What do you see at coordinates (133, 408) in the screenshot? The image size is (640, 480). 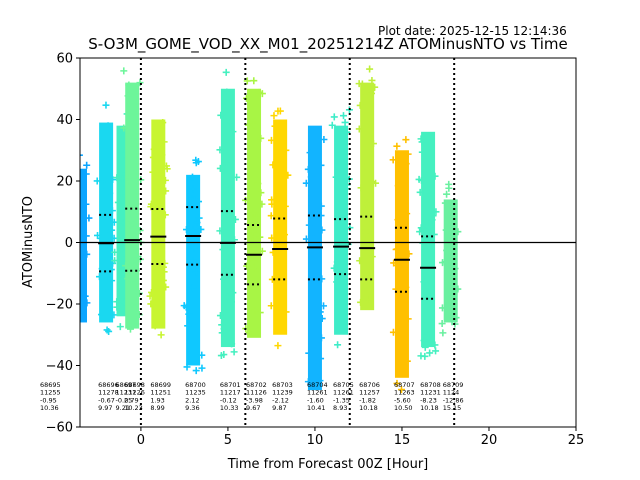 I see `bin-3-stat-sd: 10.23` at bounding box center [133, 408].